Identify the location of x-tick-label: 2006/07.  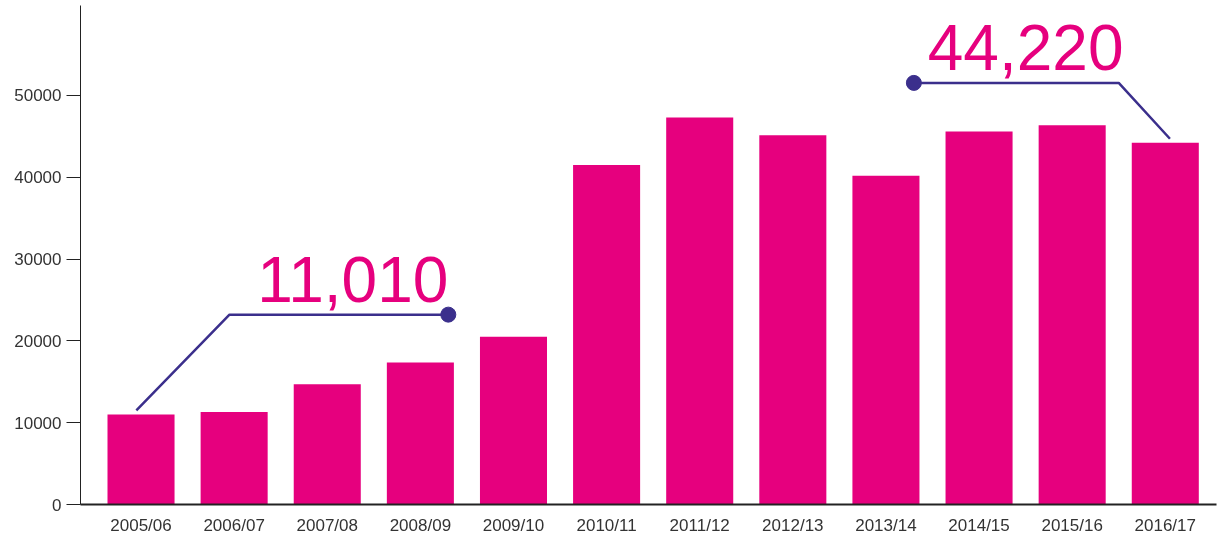
(234, 525).